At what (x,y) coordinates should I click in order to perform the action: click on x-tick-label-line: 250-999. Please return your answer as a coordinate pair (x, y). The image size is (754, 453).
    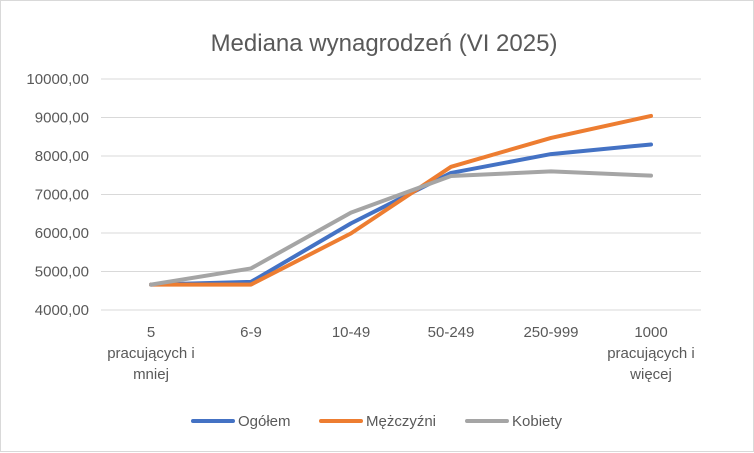
    Looking at the image, I should click on (550, 332).